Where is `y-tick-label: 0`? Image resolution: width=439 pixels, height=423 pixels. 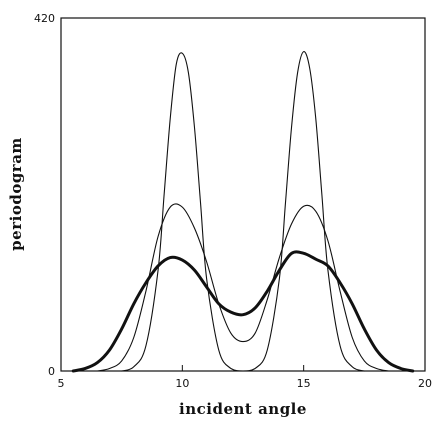
y-tick-label: 0 is located at coordinates (51, 371).